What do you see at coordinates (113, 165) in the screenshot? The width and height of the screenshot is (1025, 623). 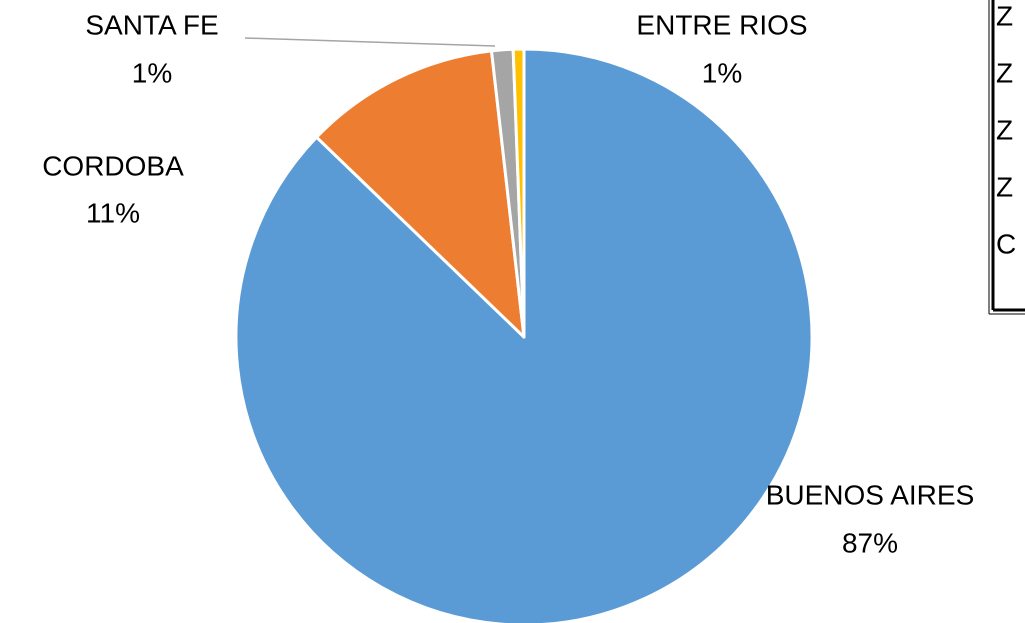 I see `category-label: CORDOBA` at bounding box center [113, 165].